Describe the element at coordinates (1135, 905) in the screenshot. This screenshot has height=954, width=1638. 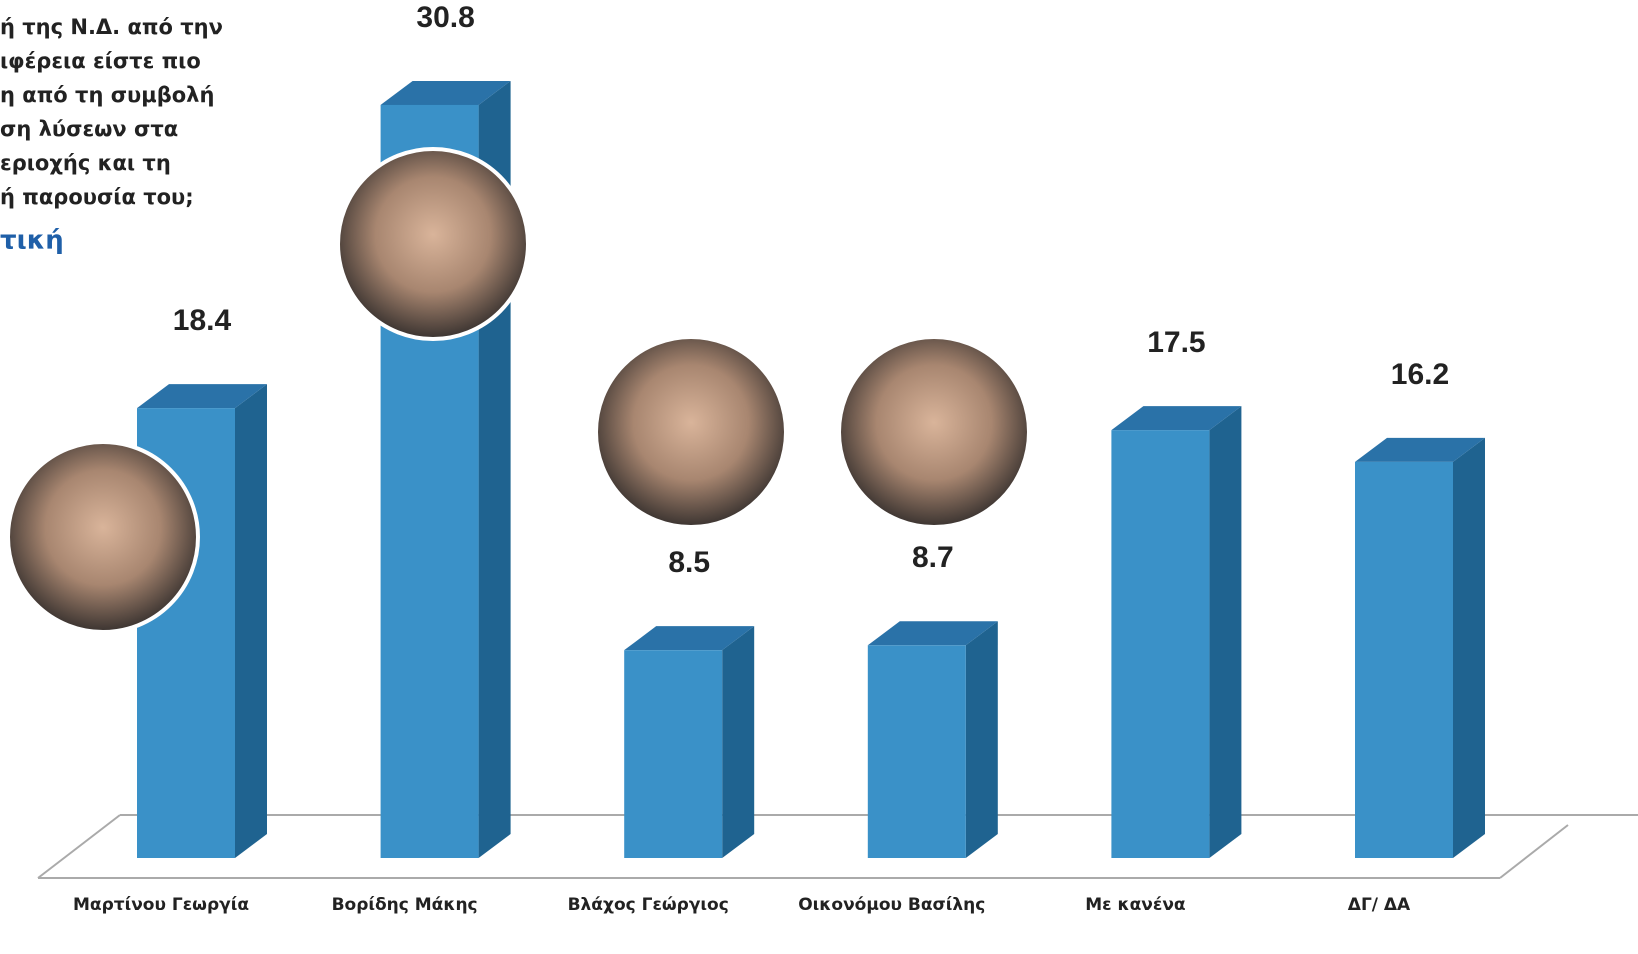
I see `category-label: Με κανένα` at that location.